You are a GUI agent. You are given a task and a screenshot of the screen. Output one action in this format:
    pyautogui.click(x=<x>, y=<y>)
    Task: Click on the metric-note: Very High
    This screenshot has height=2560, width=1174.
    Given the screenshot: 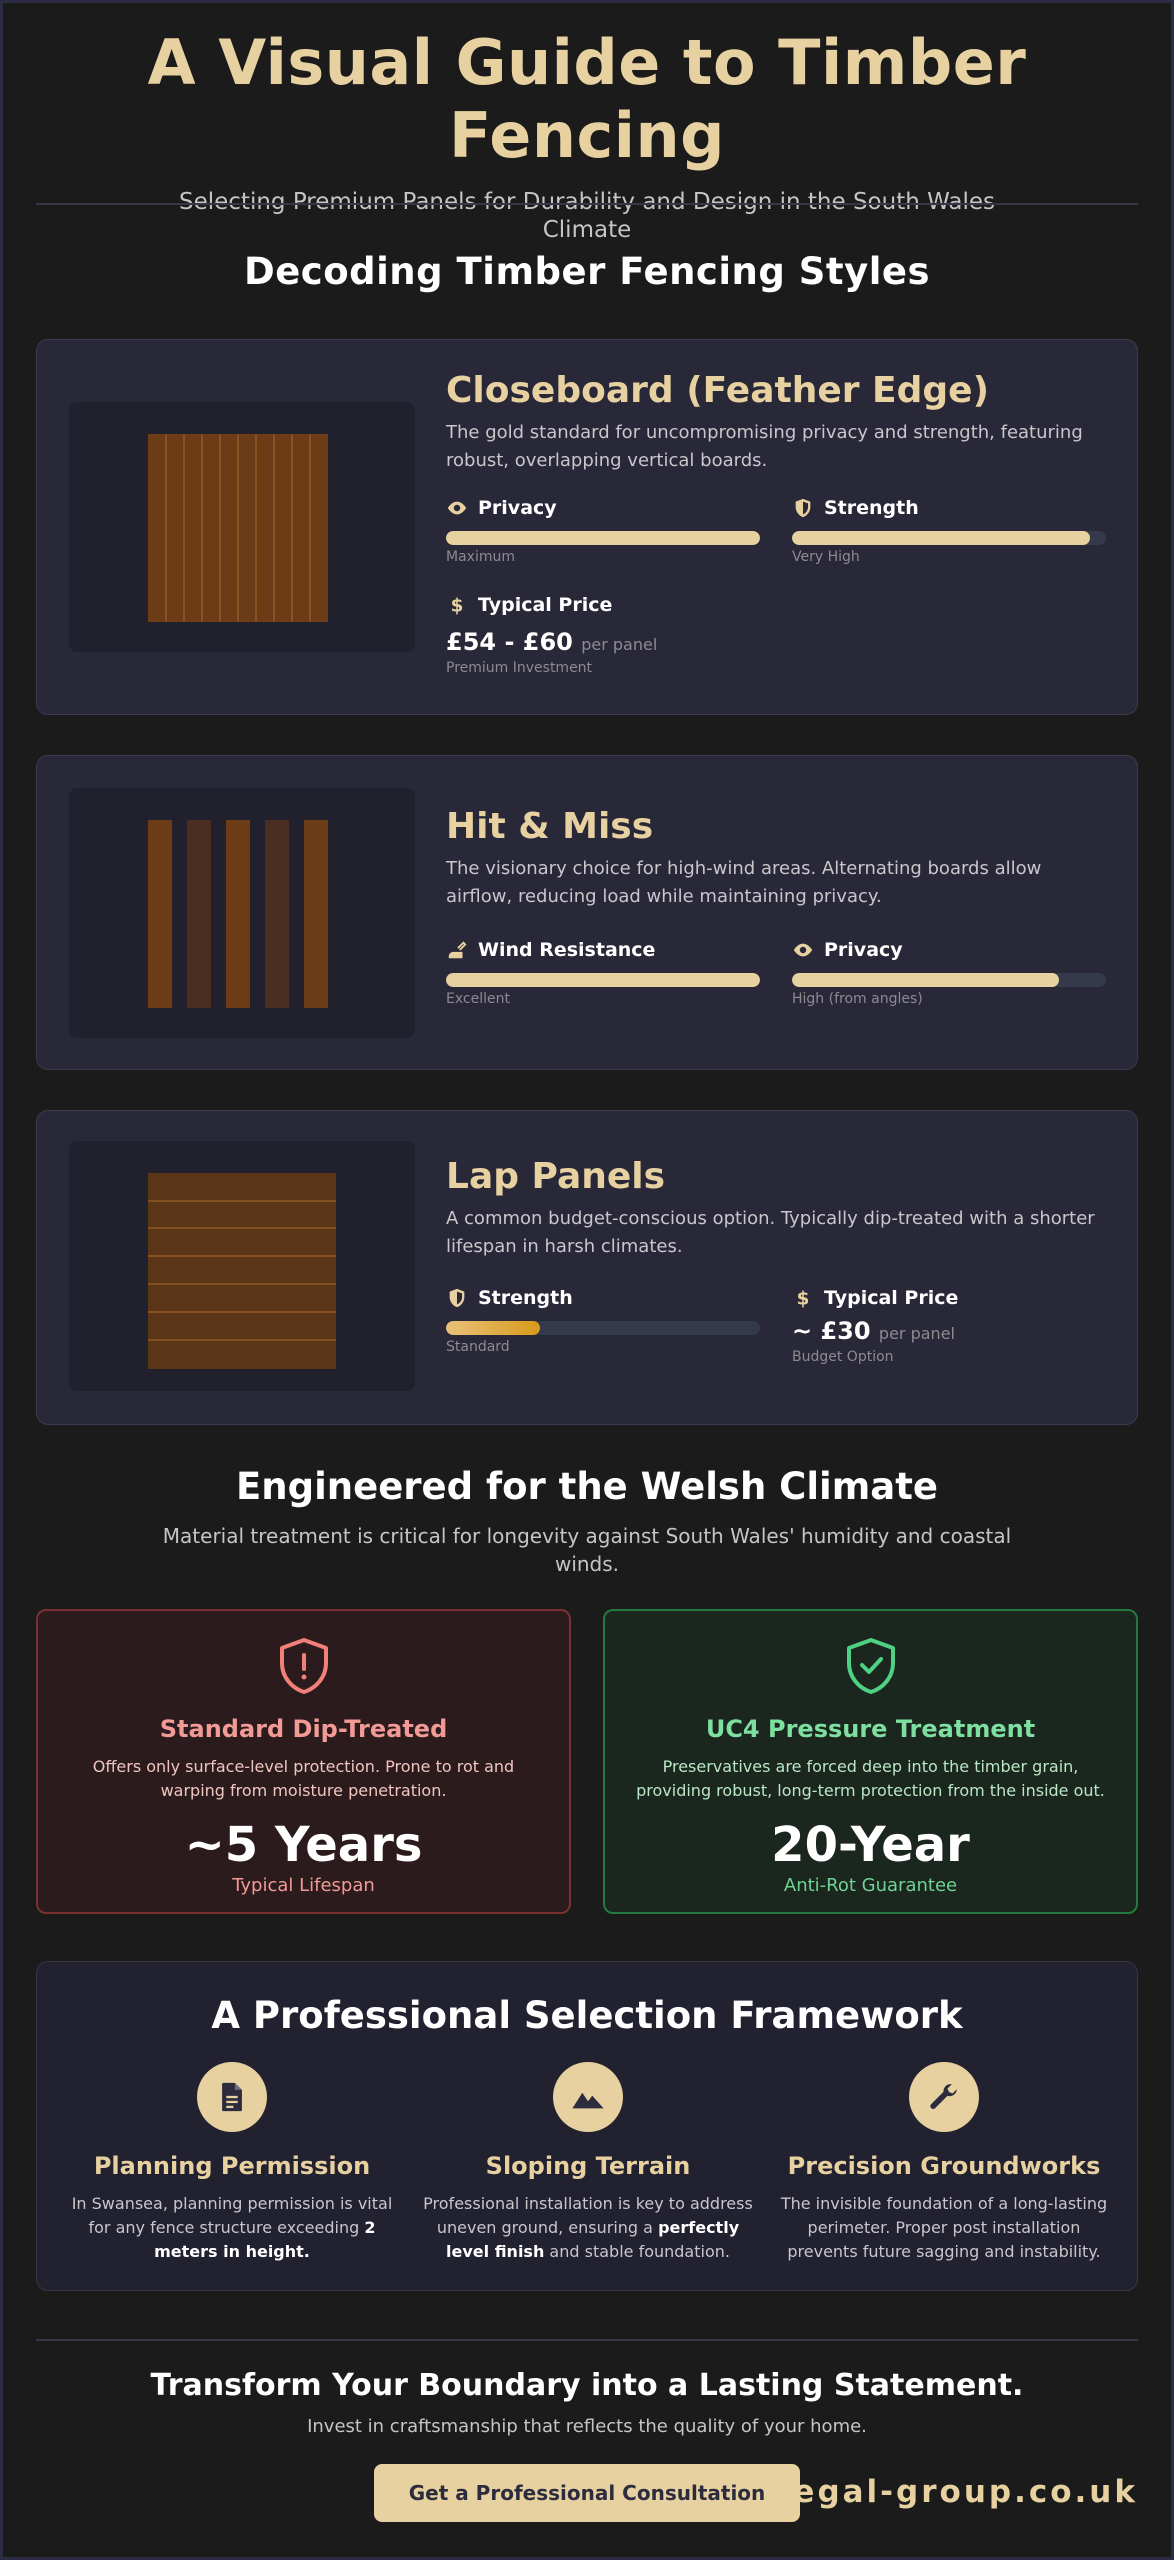 What is the action you would take?
    pyautogui.click(x=826, y=557)
    